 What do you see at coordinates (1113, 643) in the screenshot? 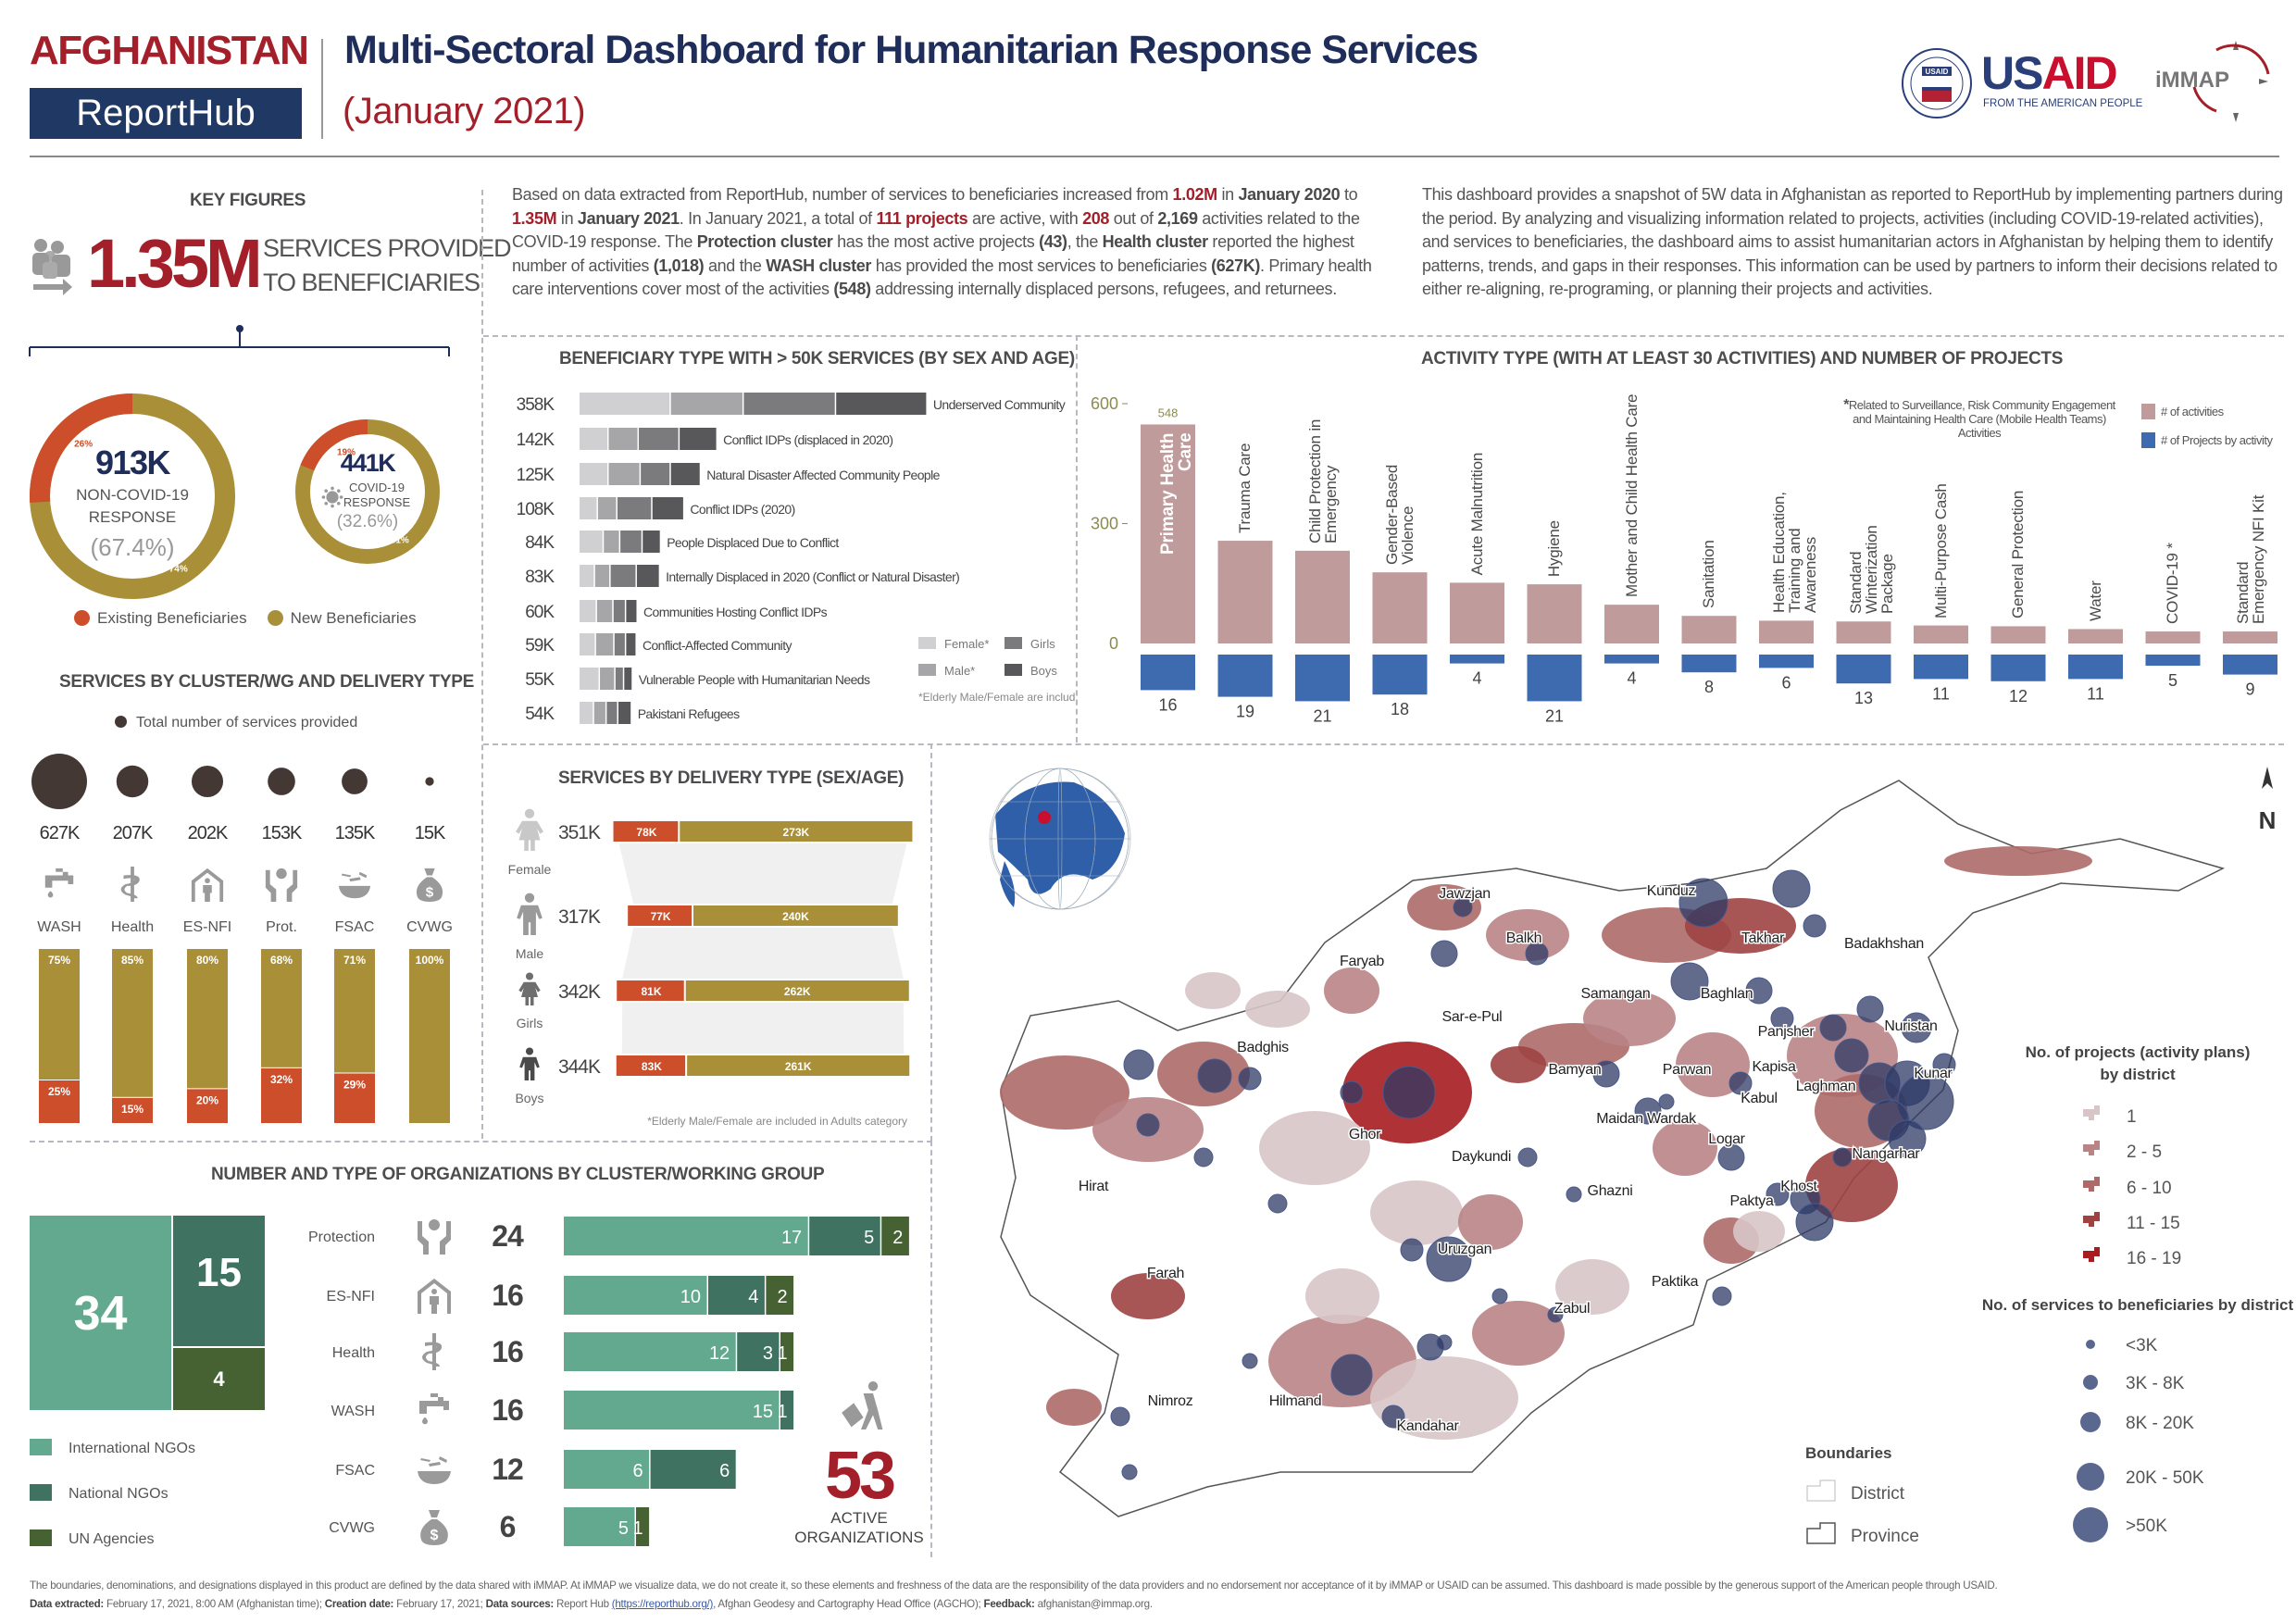
I see `y-tick-label: 0` at bounding box center [1113, 643].